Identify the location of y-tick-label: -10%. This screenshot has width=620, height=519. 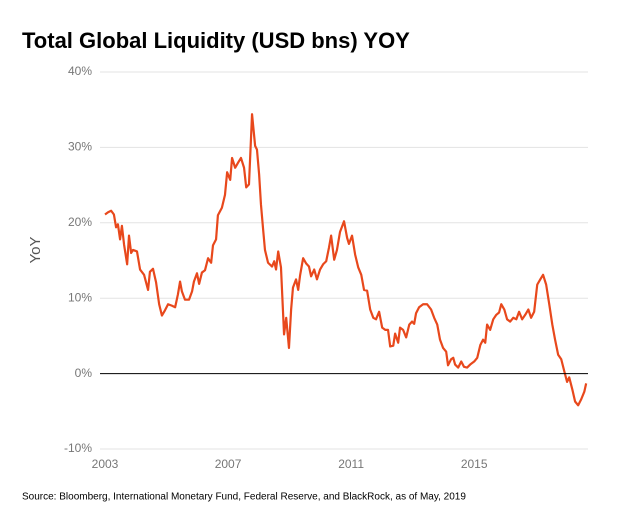
(78, 448).